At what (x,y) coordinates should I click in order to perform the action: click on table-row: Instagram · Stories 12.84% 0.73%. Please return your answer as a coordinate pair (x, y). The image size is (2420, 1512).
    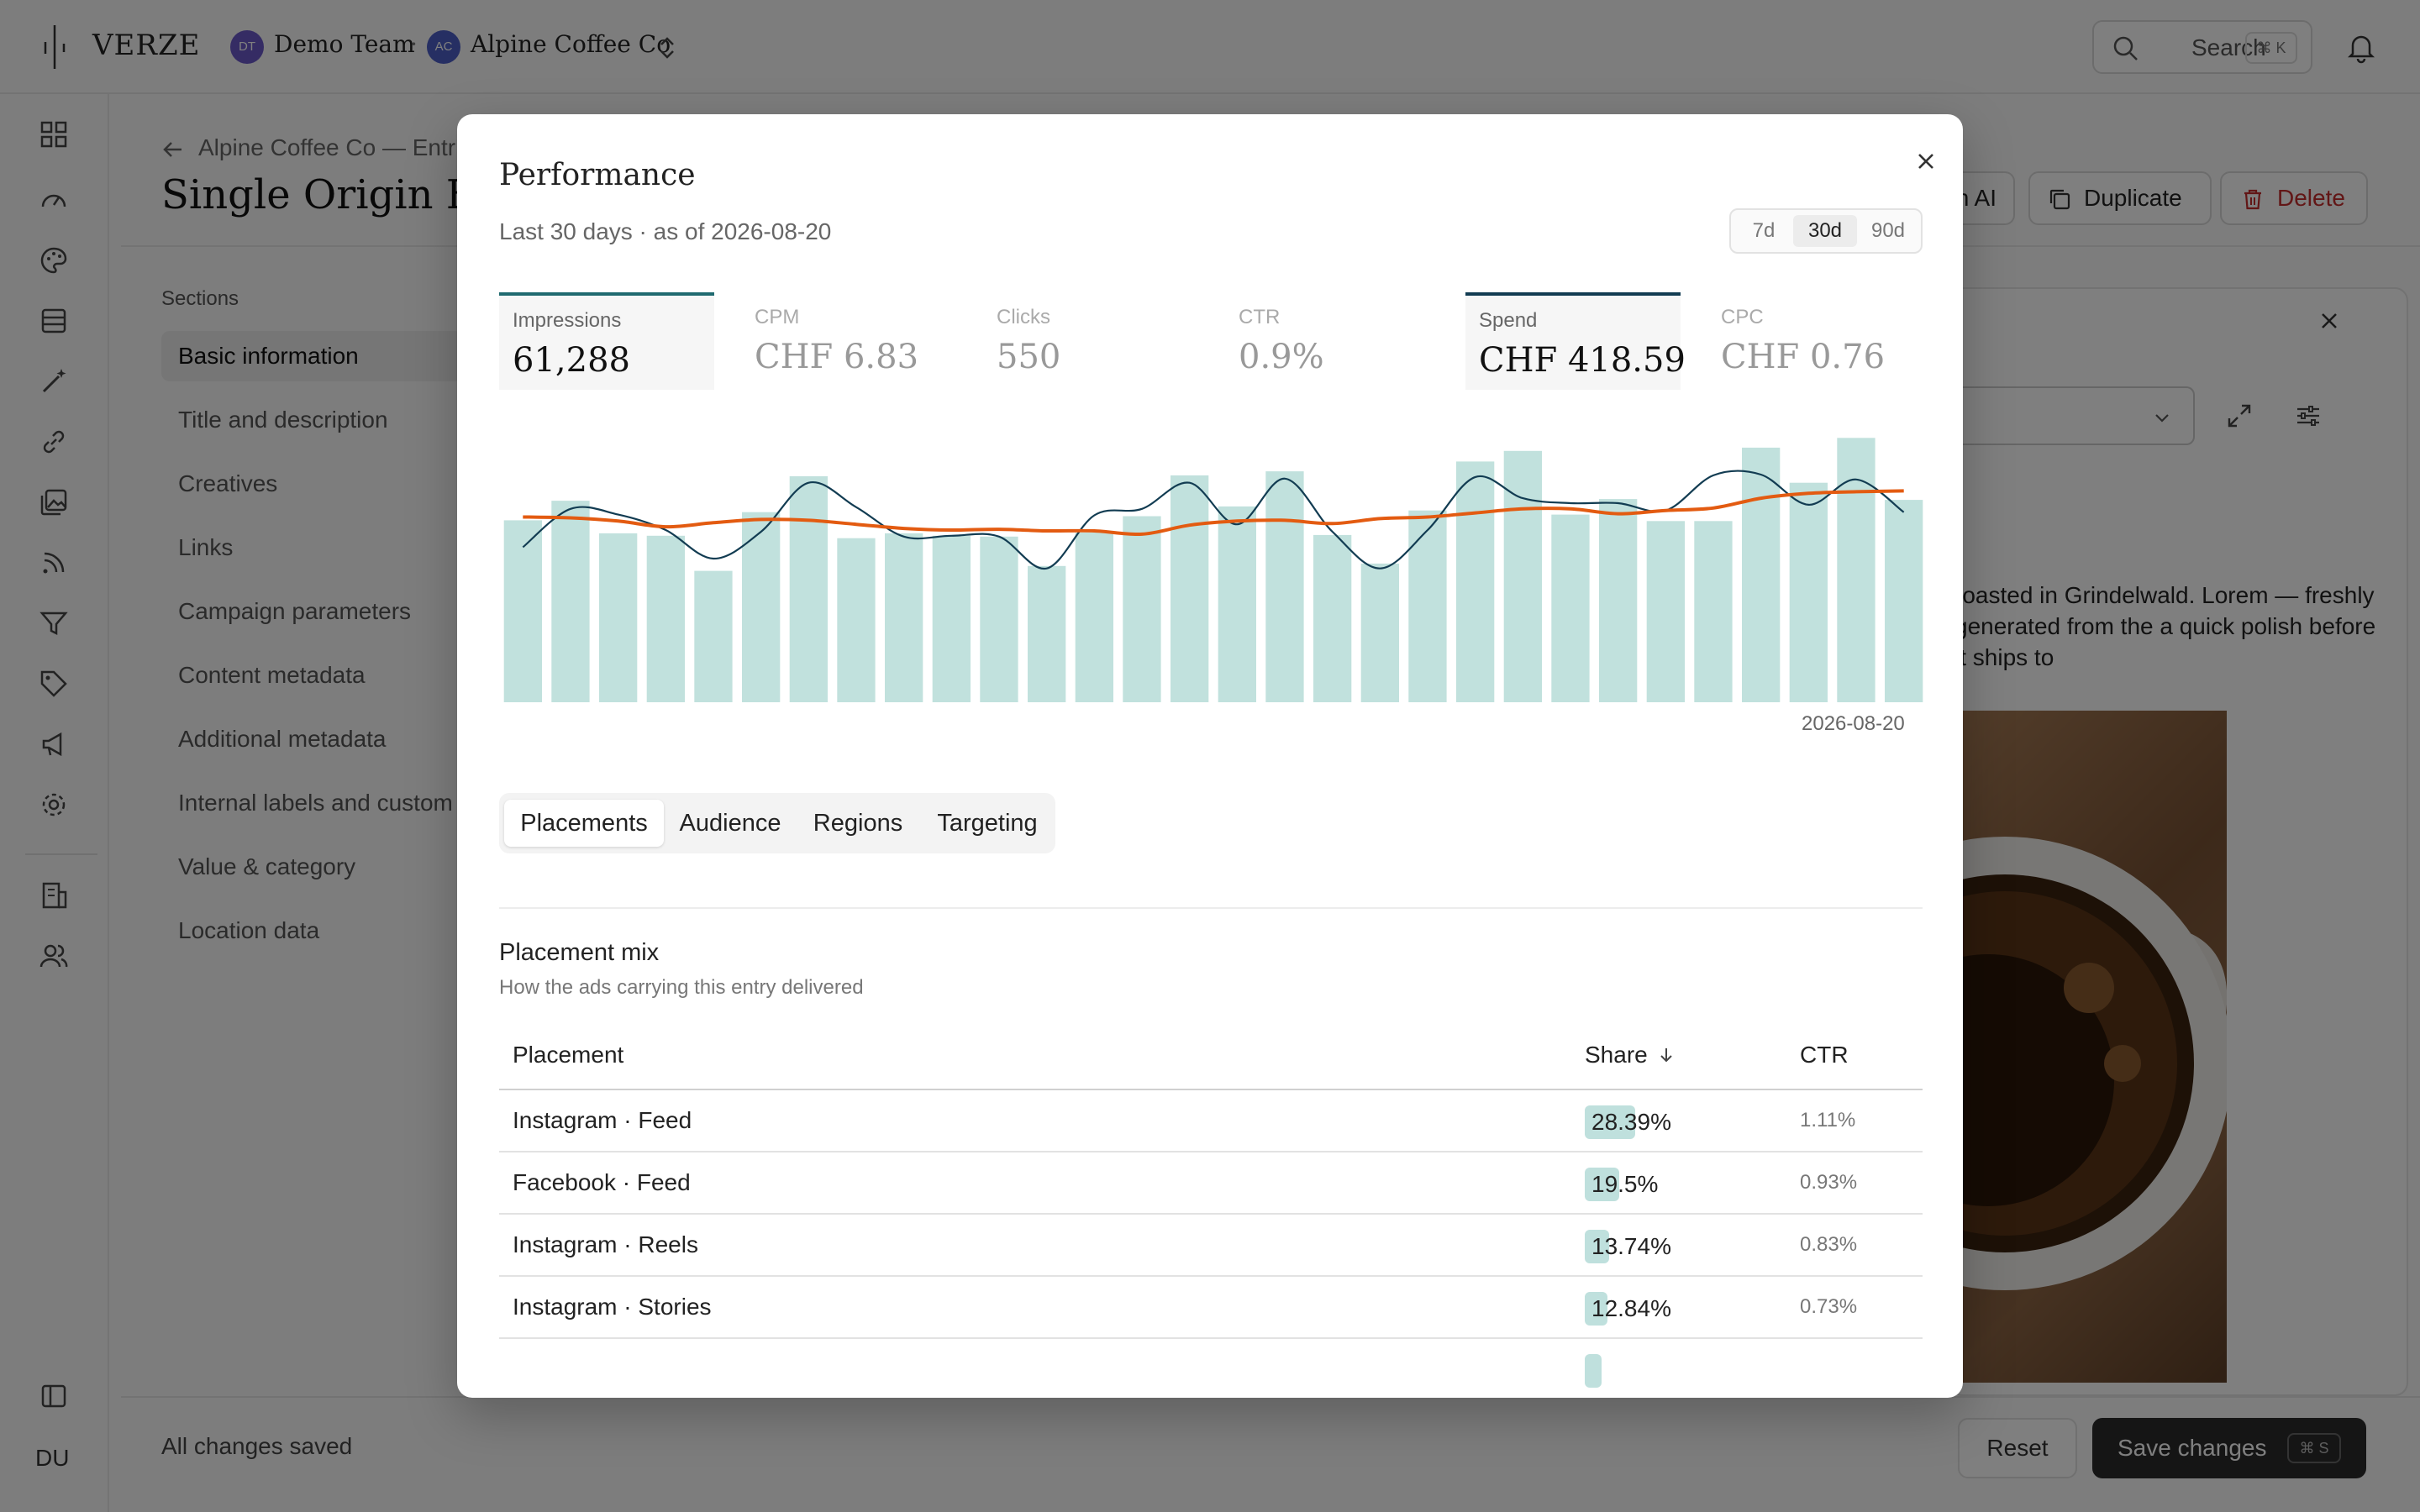
    Looking at the image, I should click on (1211, 1306).